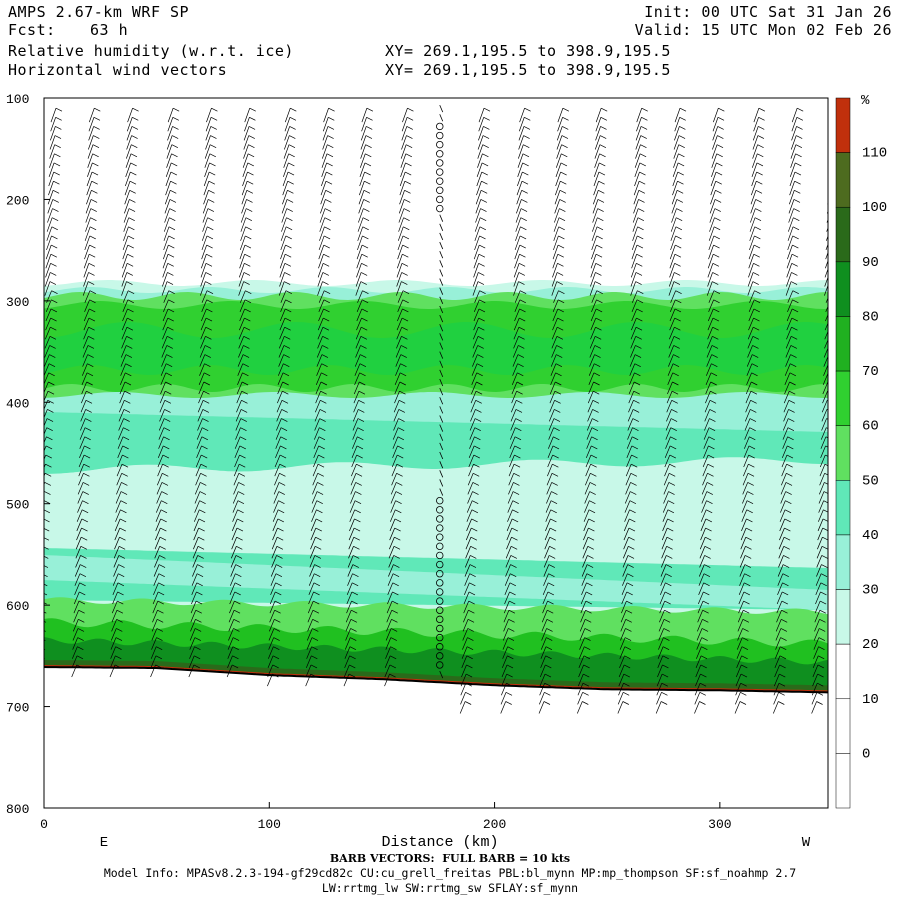  What do you see at coordinates (440, 510) in the screenshot?
I see `calm-circle` at bounding box center [440, 510].